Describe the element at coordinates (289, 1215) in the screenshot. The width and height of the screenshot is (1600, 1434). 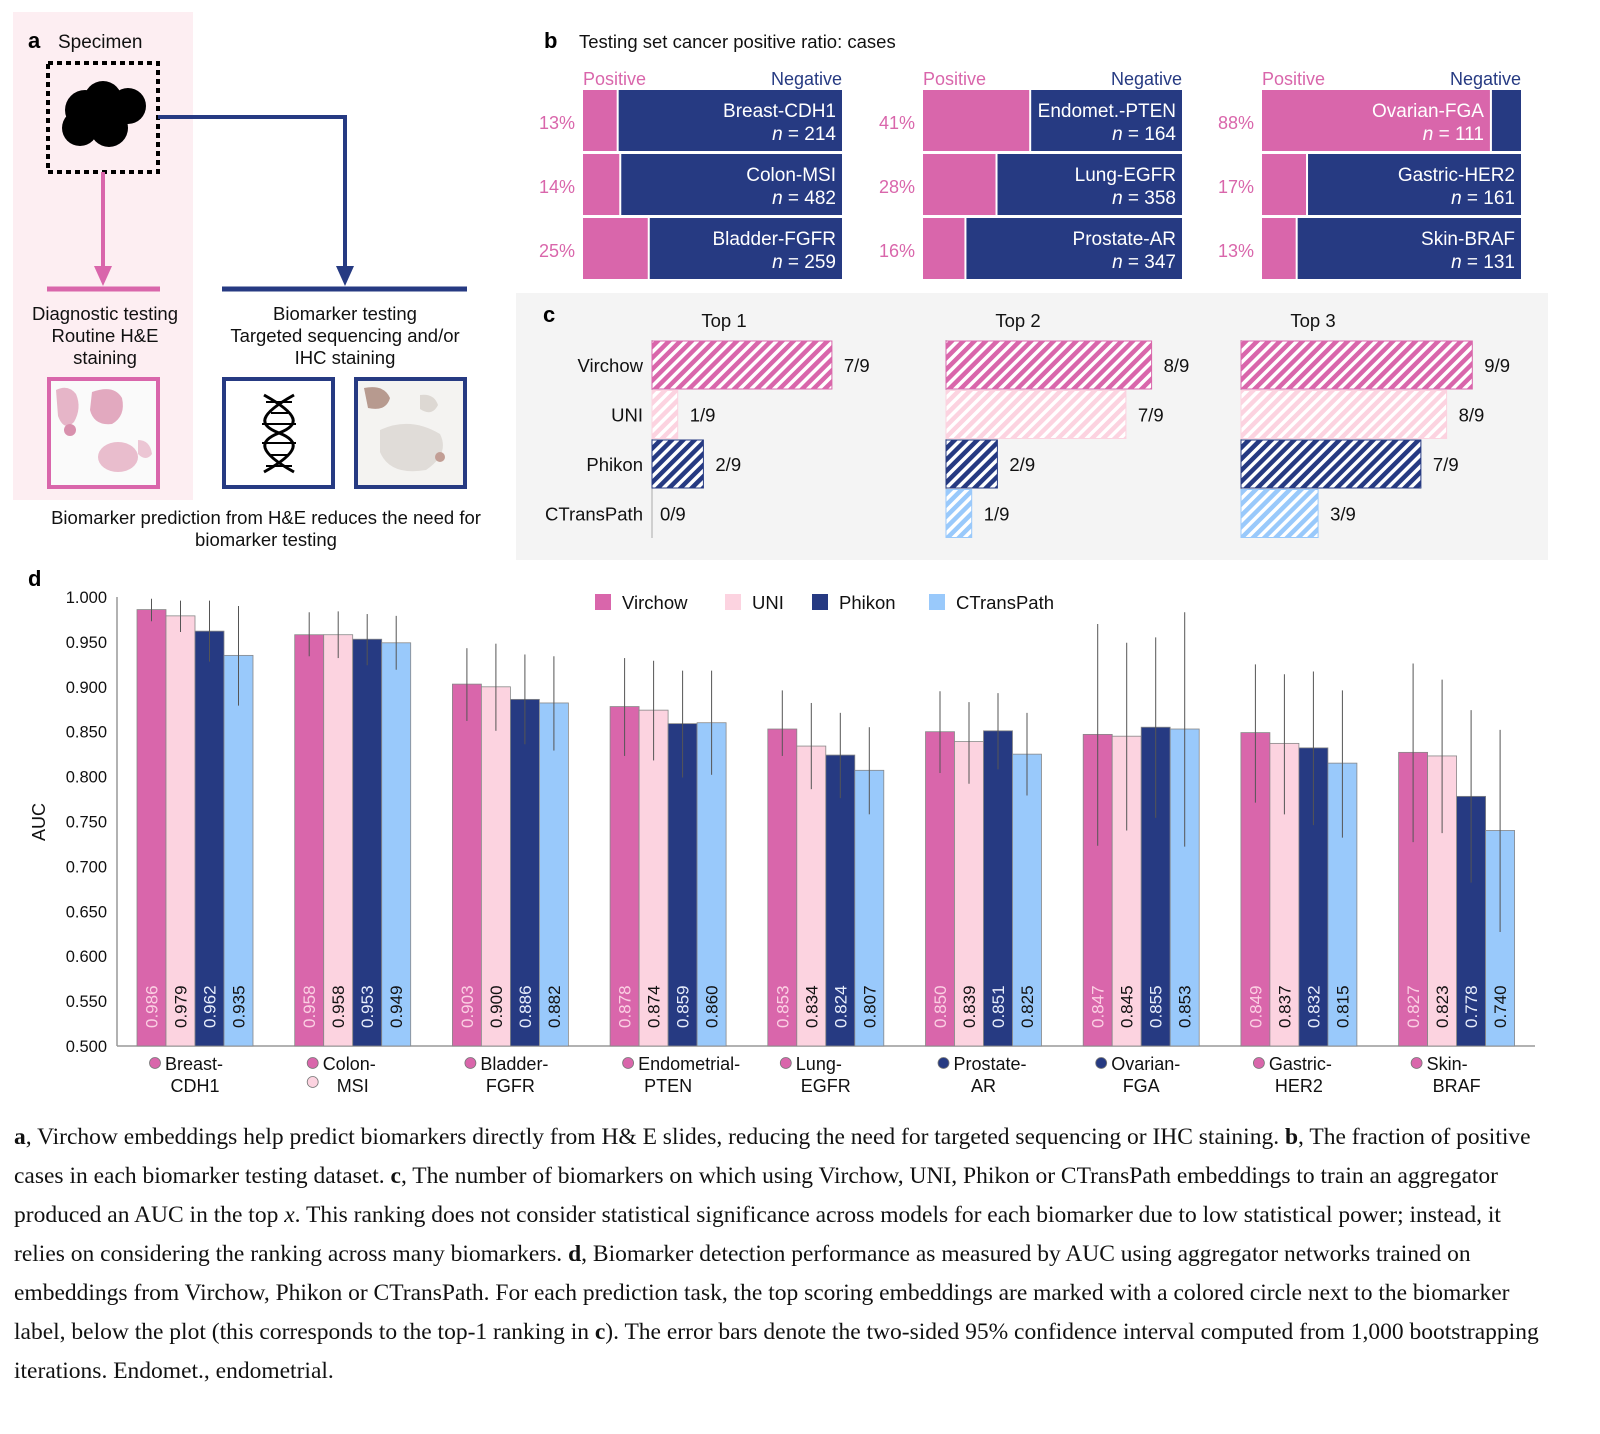
I see `caption-variable-x: x` at that location.